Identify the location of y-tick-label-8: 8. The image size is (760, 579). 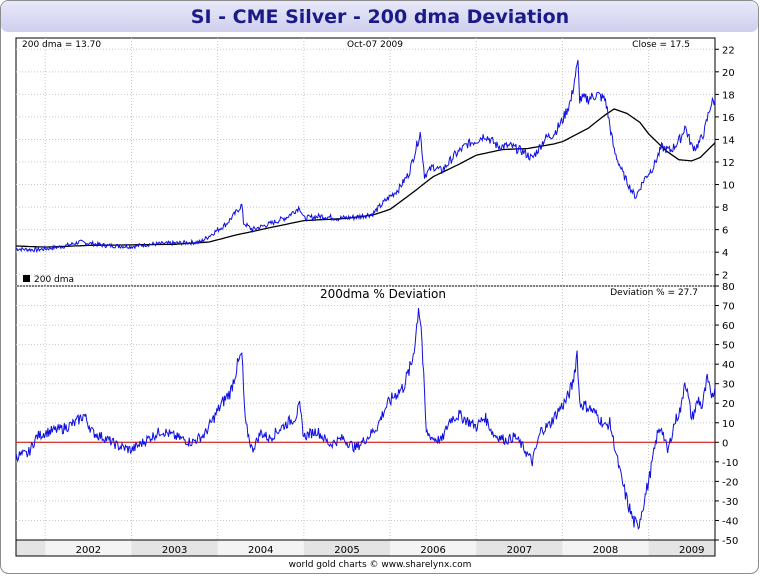
(725, 208).